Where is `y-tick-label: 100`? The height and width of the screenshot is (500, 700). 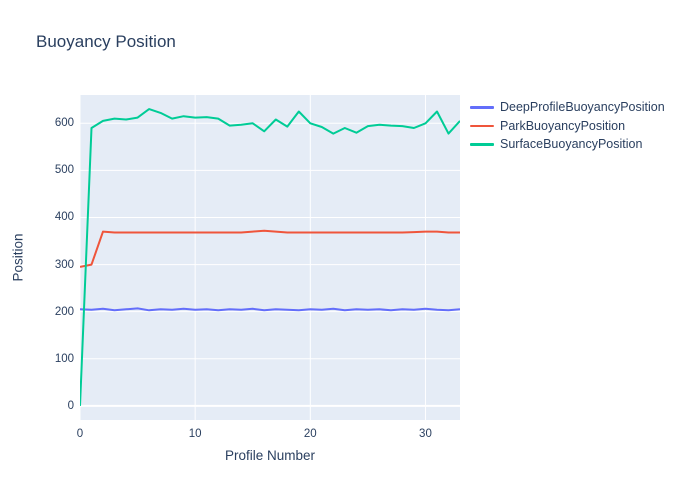
y-tick-label: 100 is located at coordinates (64, 358).